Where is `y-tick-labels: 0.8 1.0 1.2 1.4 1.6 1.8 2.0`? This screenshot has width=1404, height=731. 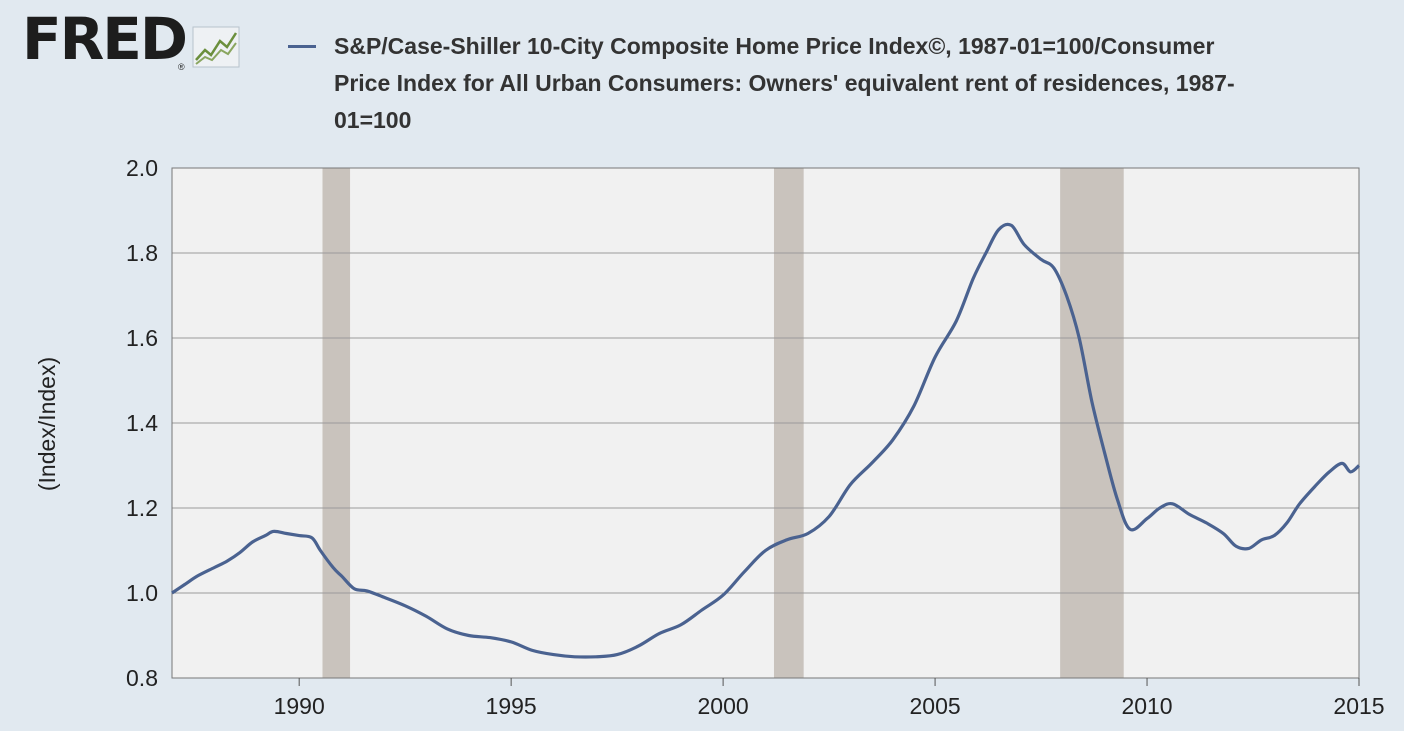
y-tick-labels: 0.8 1.0 1.2 1.4 1.6 1.8 2.0 is located at coordinates (142, 423).